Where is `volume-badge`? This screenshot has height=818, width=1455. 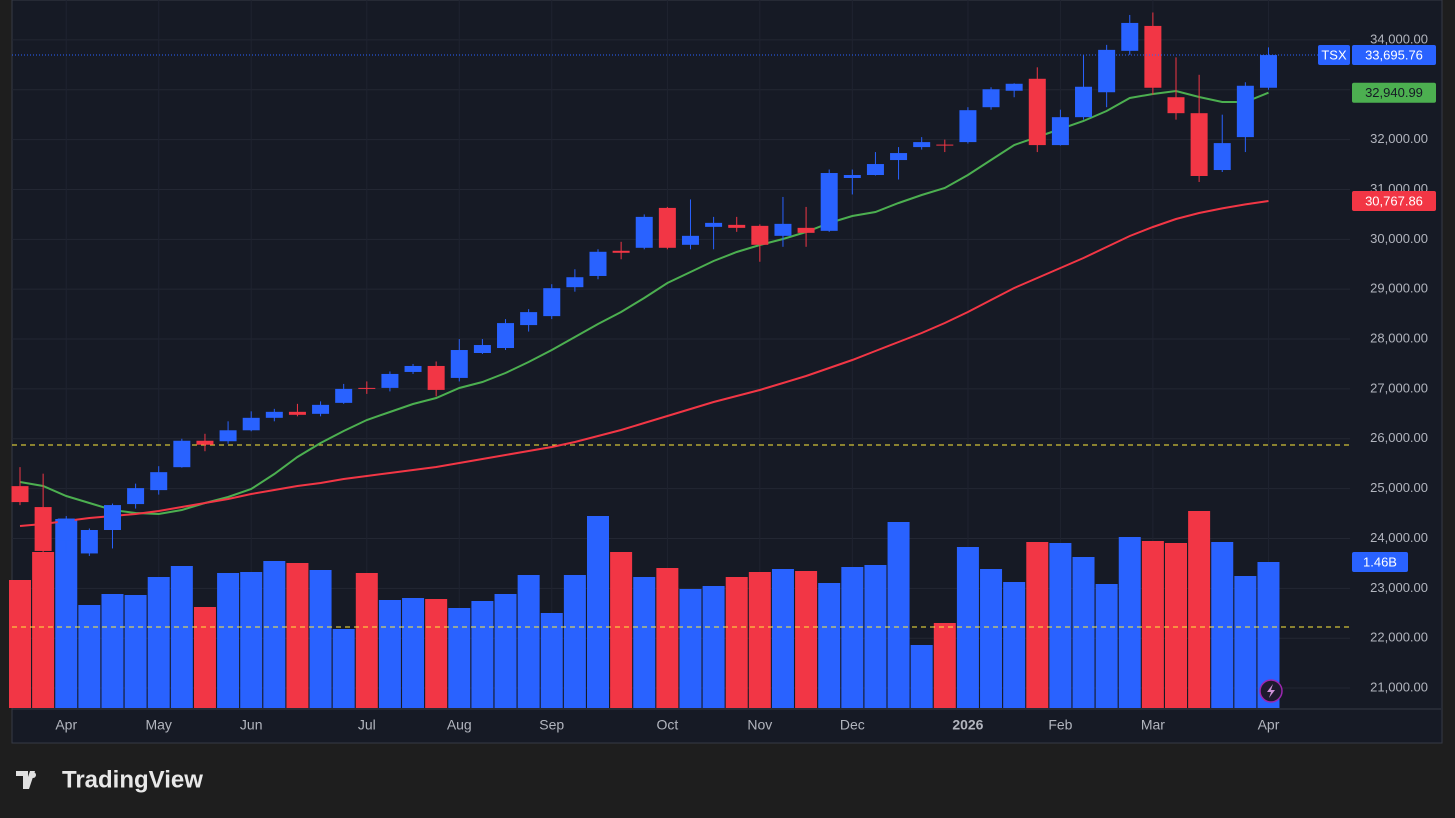
volume-badge is located at coordinates (1380, 562).